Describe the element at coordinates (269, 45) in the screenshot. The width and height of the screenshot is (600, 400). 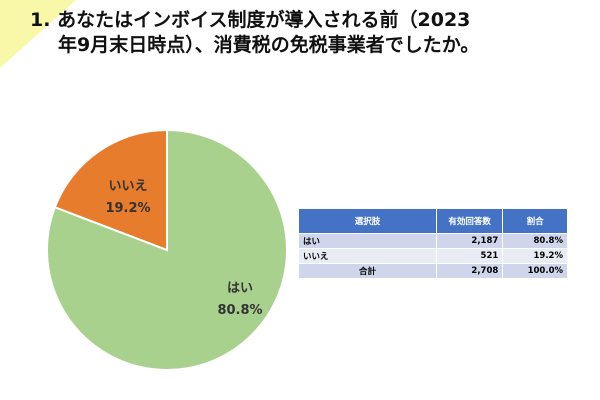
I see `title-line-2: 年9月末日時点）、消費税の免税事業者でしたか。` at that location.